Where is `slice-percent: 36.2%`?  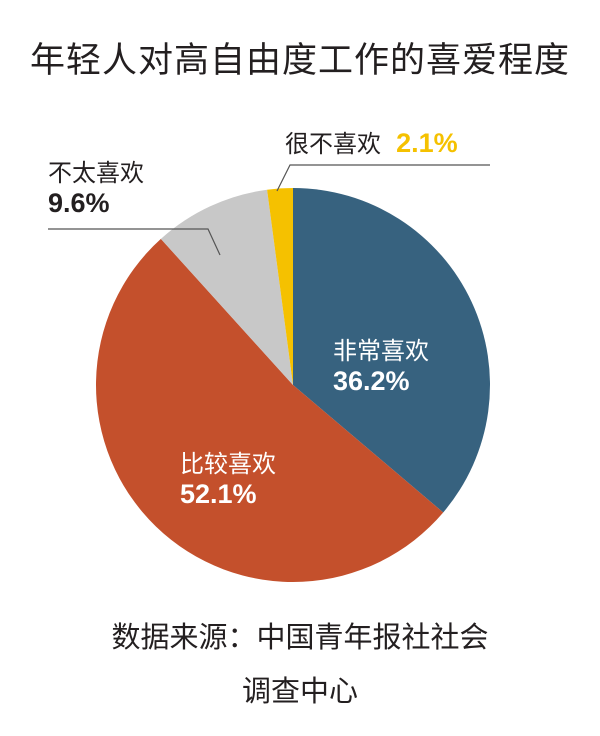 slice-percent: 36.2% is located at coordinates (371, 380).